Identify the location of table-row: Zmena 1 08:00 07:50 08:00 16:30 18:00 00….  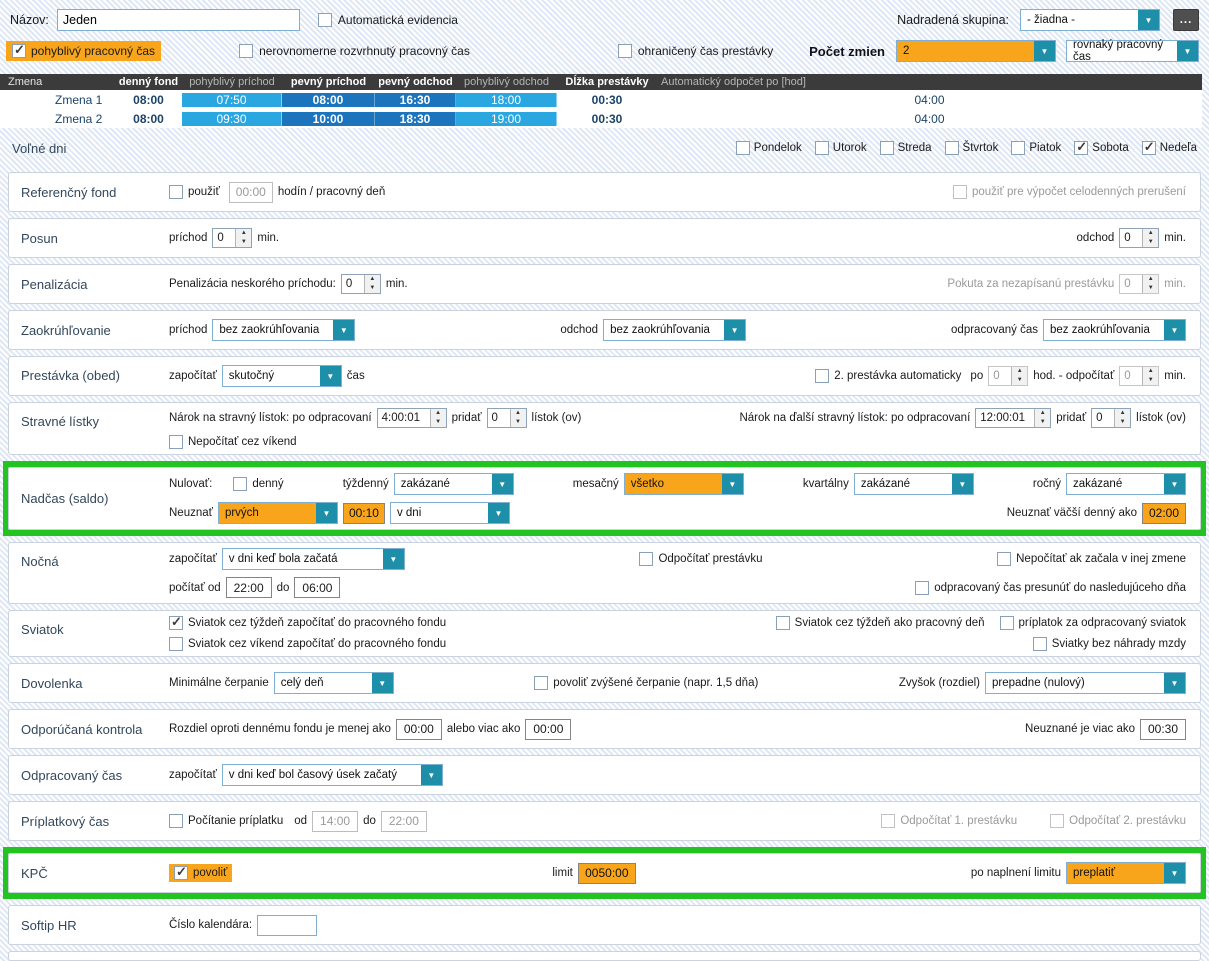
(601, 99).